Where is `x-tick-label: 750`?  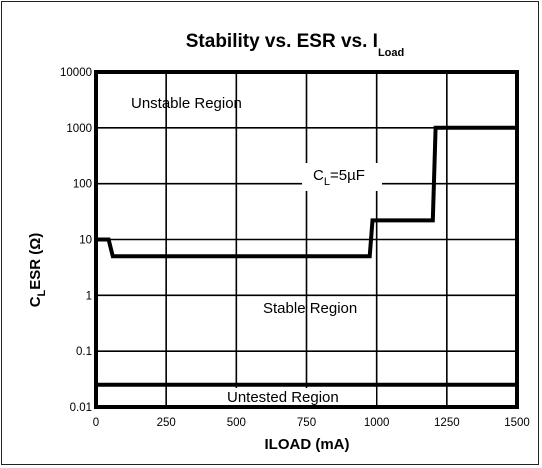
x-tick-label: 750 is located at coordinates (306, 423).